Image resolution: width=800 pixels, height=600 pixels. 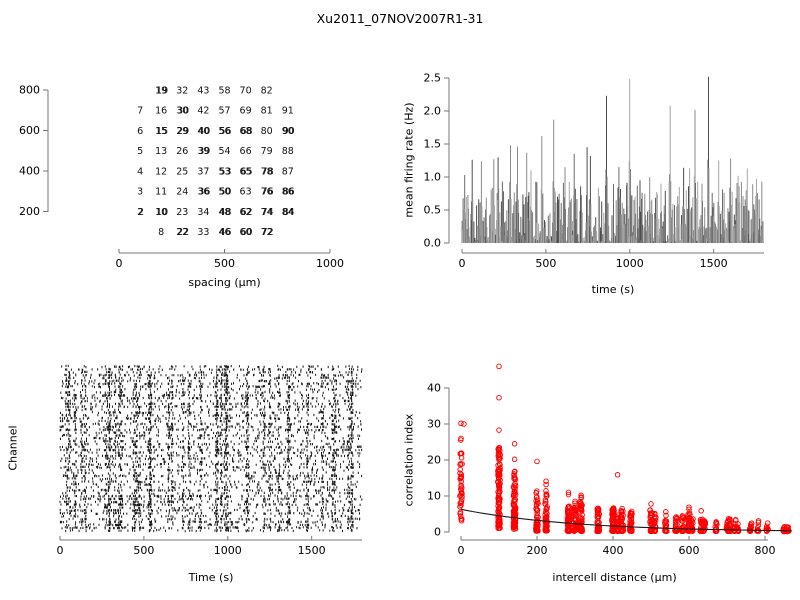 What do you see at coordinates (246, 192) in the screenshot?
I see `channel-label: 63` at bounding box center [246, 192].